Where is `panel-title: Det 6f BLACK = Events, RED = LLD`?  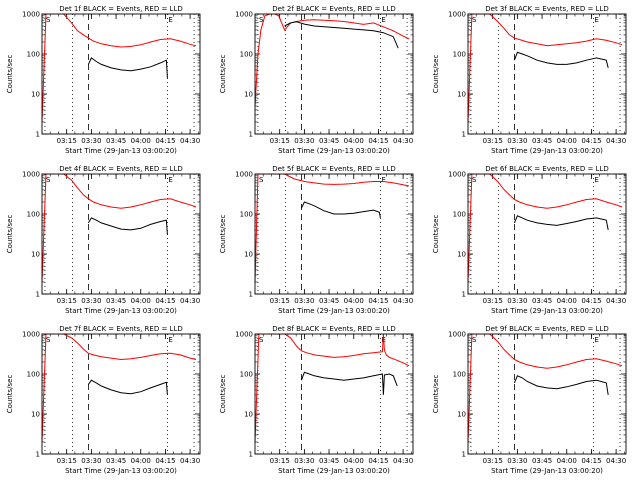 panel-title: Det 6f BLACK = Events, RED = LLD is located at coordinates (546, 169).